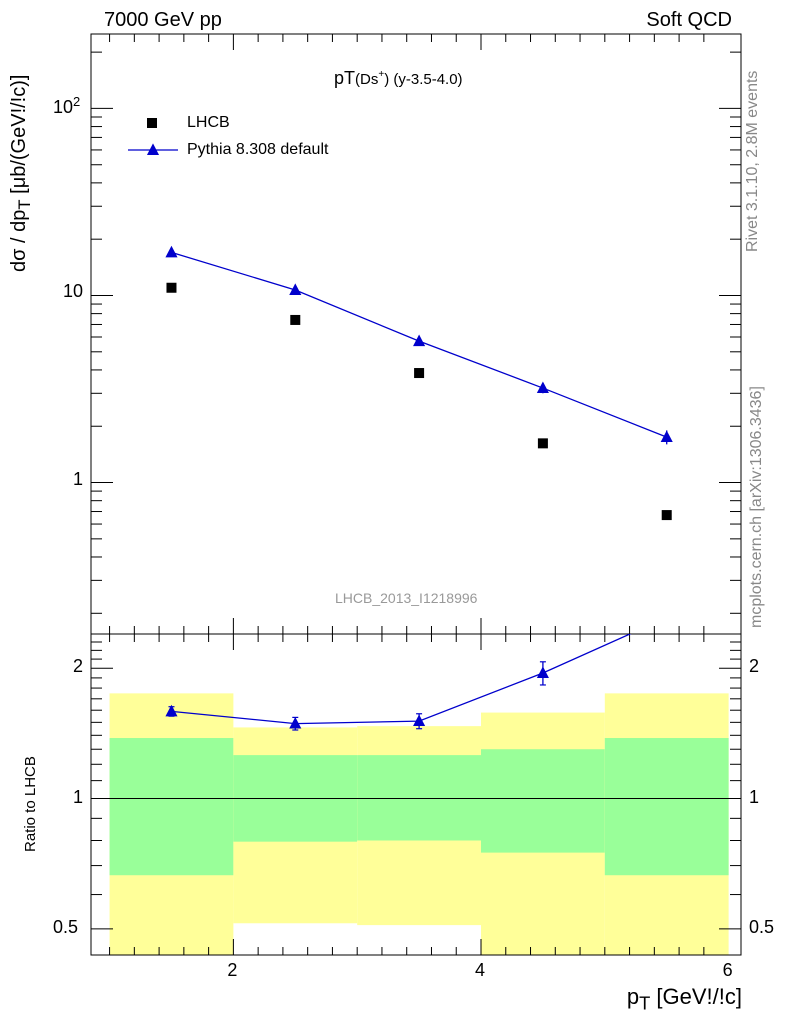  What do you see at coordinates (232, 970) in the screenshot?
I see `x-tick-label: 2` at bounding box center [232, 970].